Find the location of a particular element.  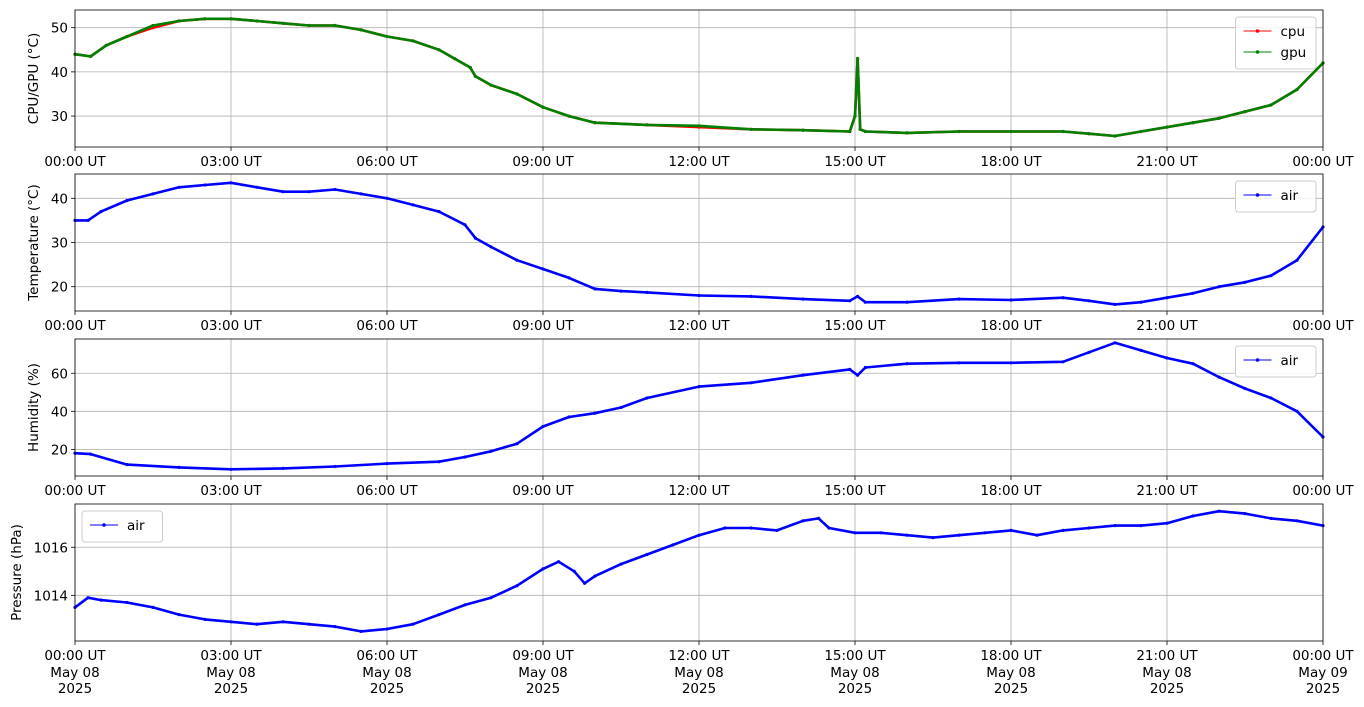

legend-label: gpu is located at coordinates (1294, 53).